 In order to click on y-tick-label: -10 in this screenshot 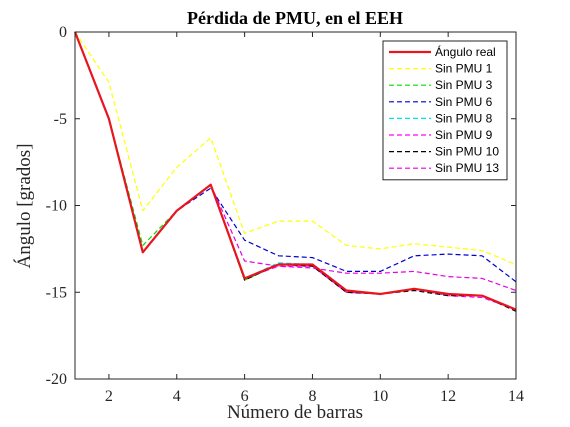, I will do `click(56, 206)`.